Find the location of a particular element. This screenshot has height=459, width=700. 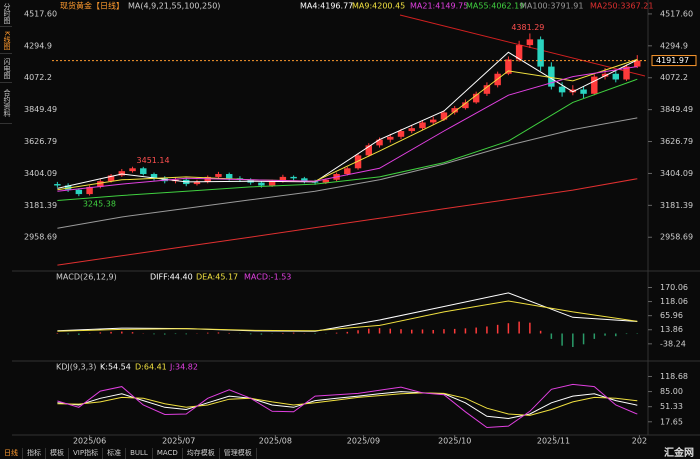

legend-entry: DEA:45.17 is located at coordinates (217, 277).